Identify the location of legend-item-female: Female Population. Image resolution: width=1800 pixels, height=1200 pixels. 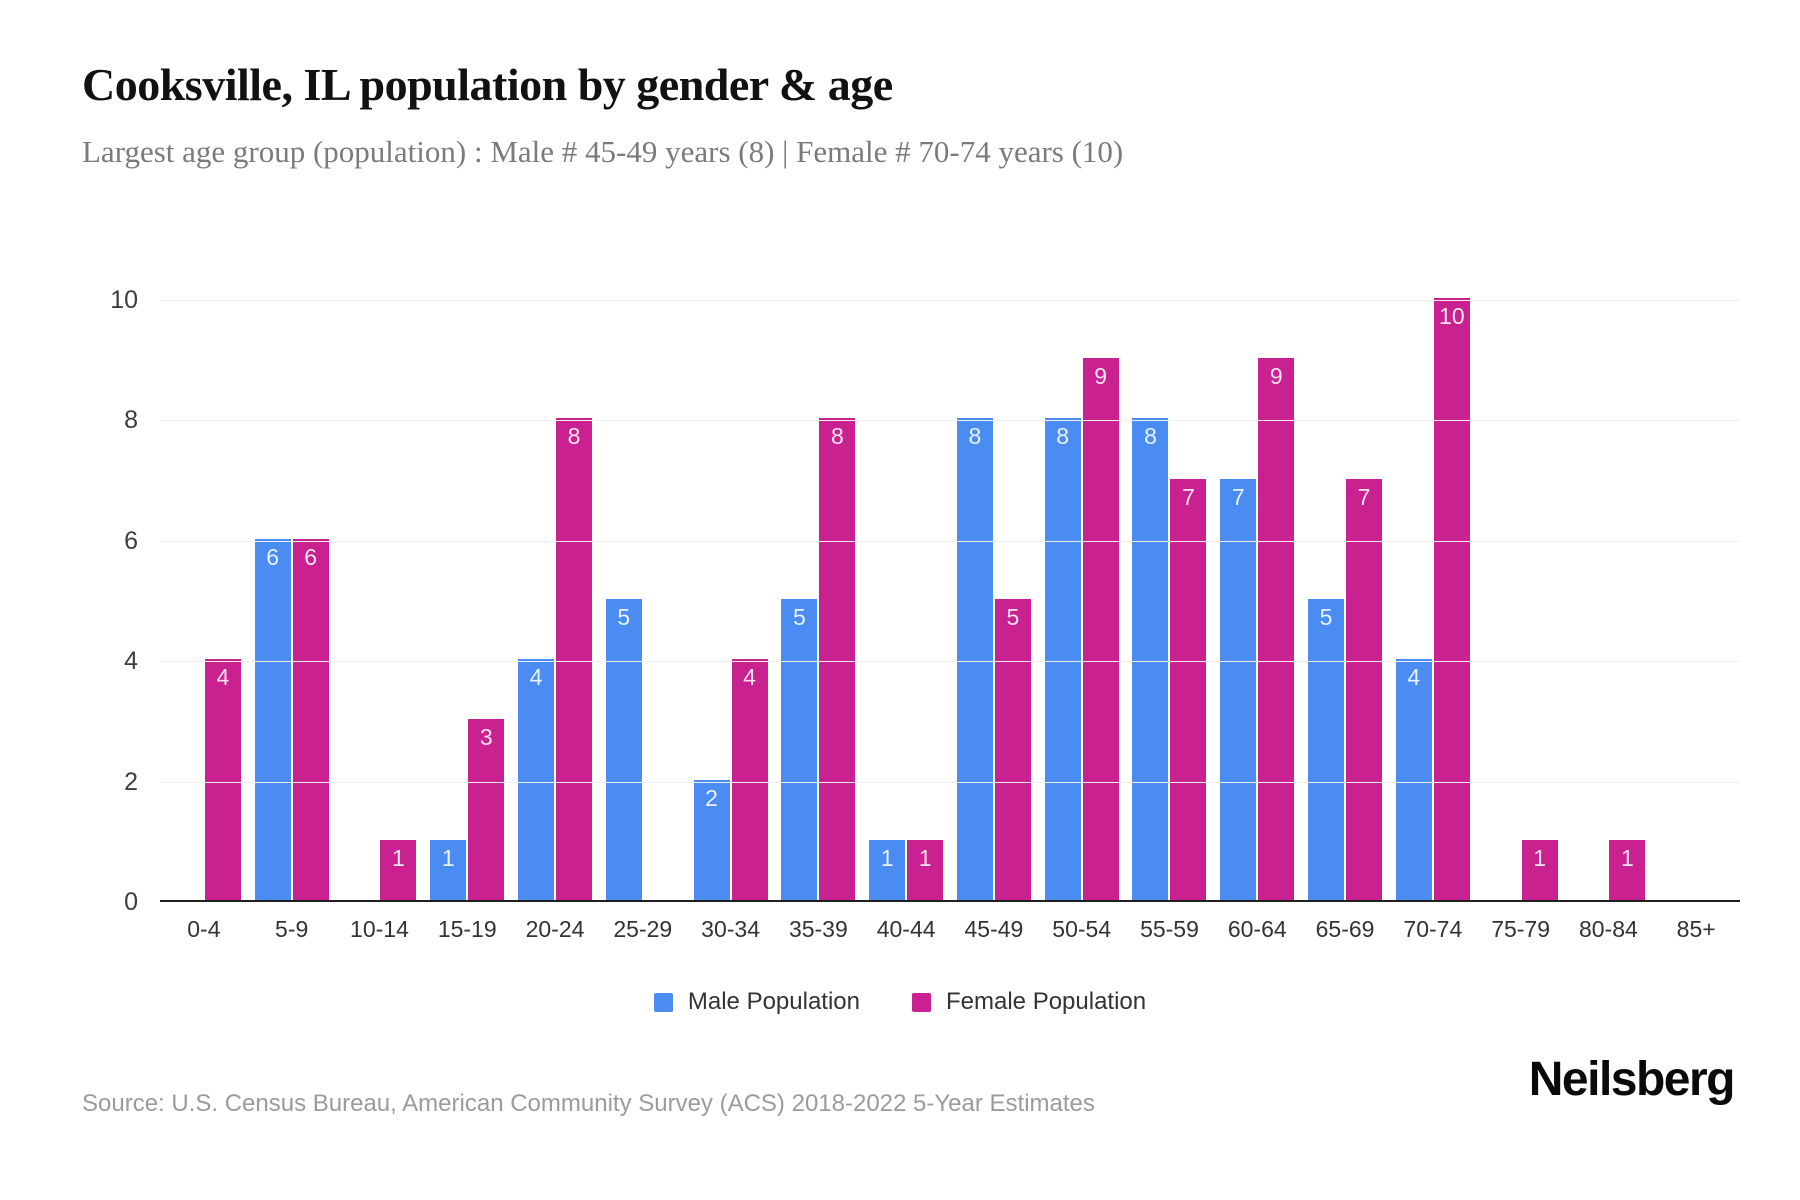
(1029, 1002).